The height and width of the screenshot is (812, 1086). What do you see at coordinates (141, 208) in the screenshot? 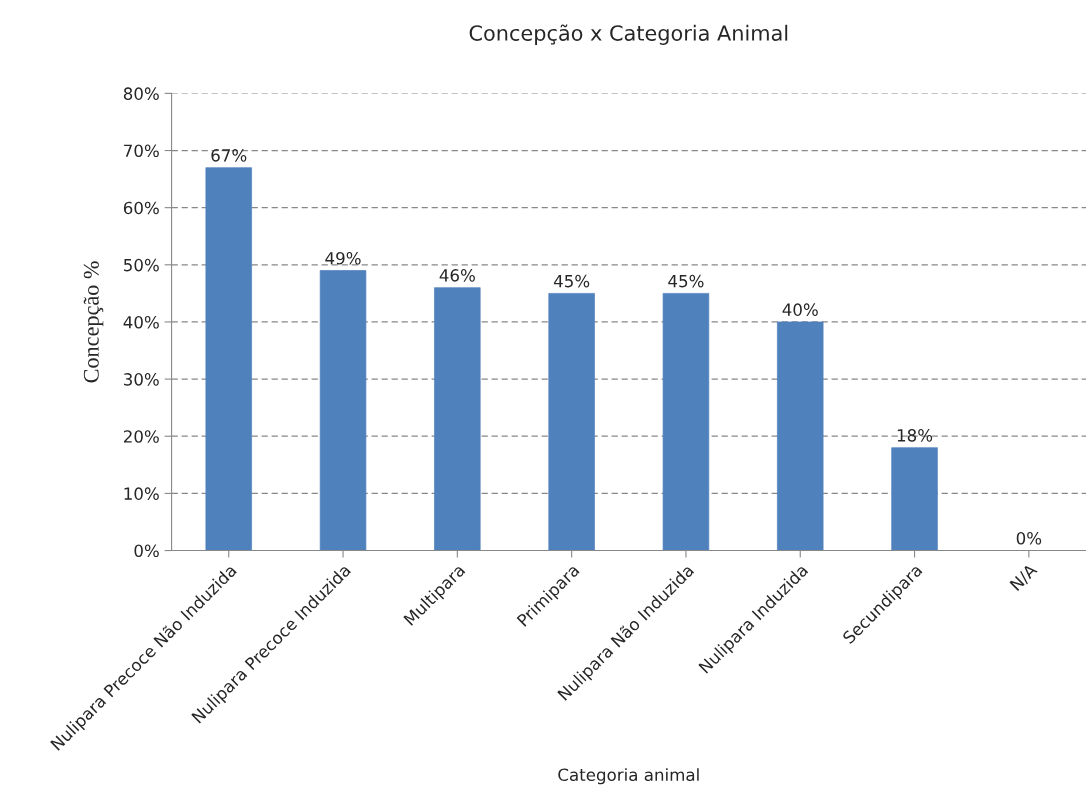
I see `y-tick-label: 60%` at bounding box center [141, 208].